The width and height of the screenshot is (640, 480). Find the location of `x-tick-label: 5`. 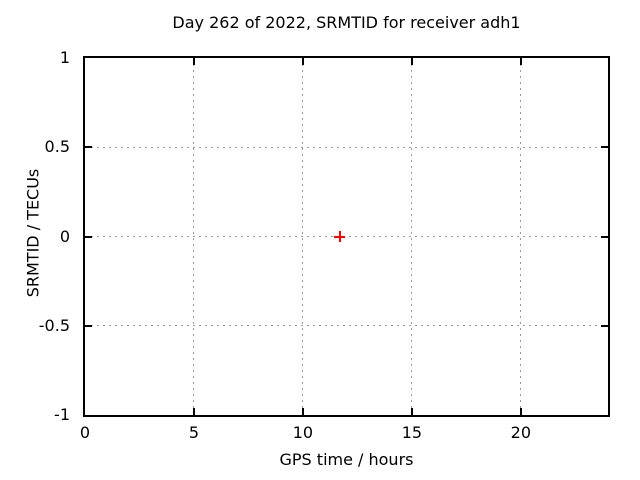

x-tick-label: 5 is located at coordinates (194, 432).